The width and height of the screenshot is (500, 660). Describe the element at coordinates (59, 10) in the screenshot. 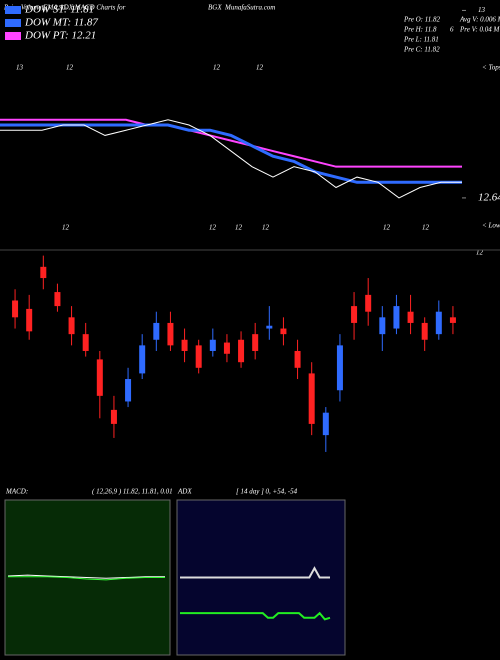

I see `legend-label: DOW ST: 11.81` at that location.